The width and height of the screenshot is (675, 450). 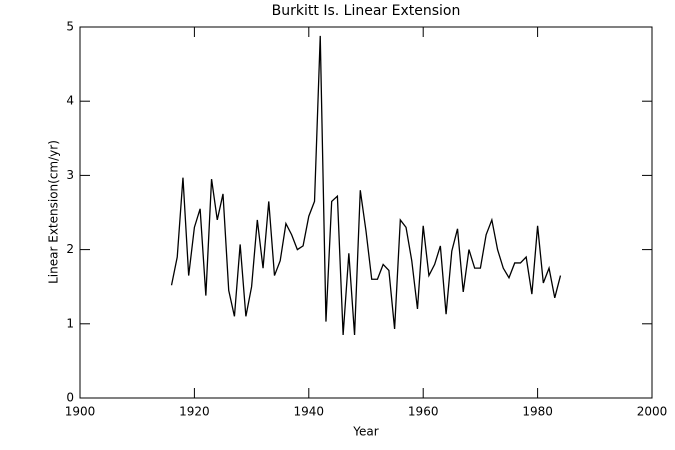 I want to click on x-tick-label: 1940, so click(x=309, y=412).